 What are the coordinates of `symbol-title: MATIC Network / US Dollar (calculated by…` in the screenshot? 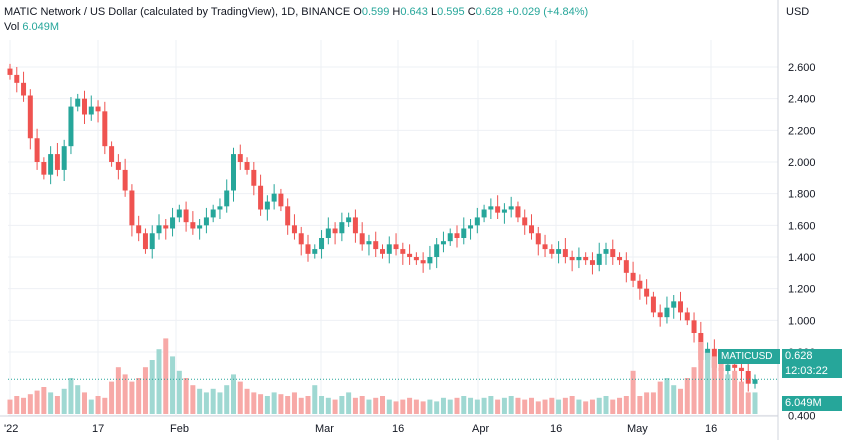 It's located at (177, 12).